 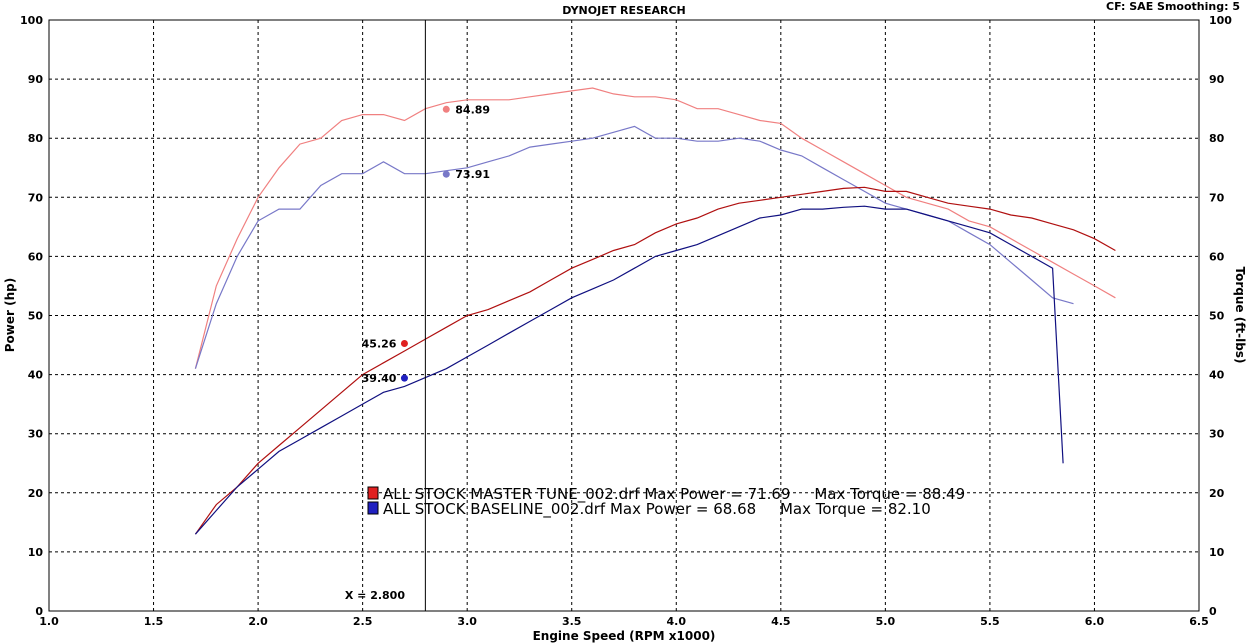 I want to click on marker-label: 45.26, so click(x=379, y=344).